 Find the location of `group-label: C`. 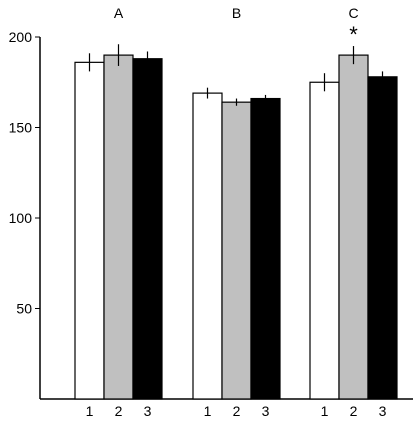

group-label: C is located at coordinates (353, 13).